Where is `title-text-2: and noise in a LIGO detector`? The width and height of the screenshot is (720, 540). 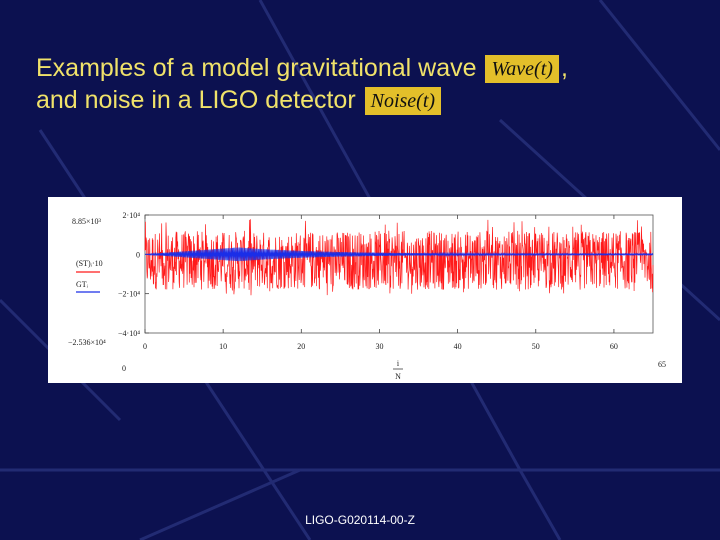 title-text-2: and noise in a LIGO detector is located at coordinates (196, 100).